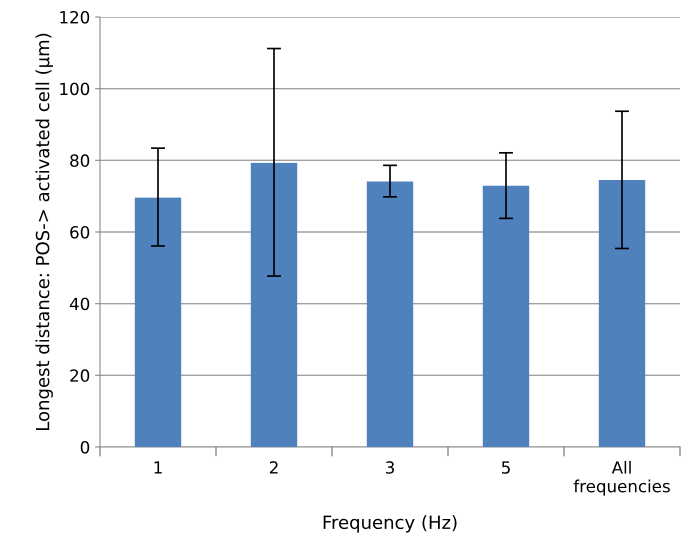  Describe the element at coordinates (80, 304) in the screenshot. I see `y-tick-label: 40` at that location.